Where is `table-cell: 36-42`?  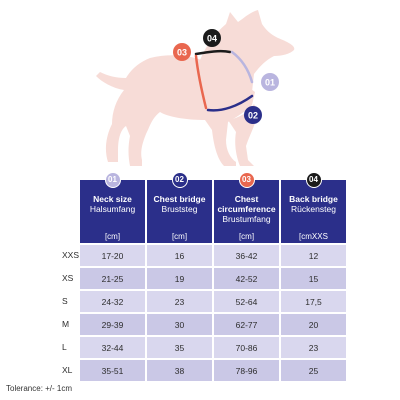 table-cell: 36-42 is located at coordinates (247, 254).